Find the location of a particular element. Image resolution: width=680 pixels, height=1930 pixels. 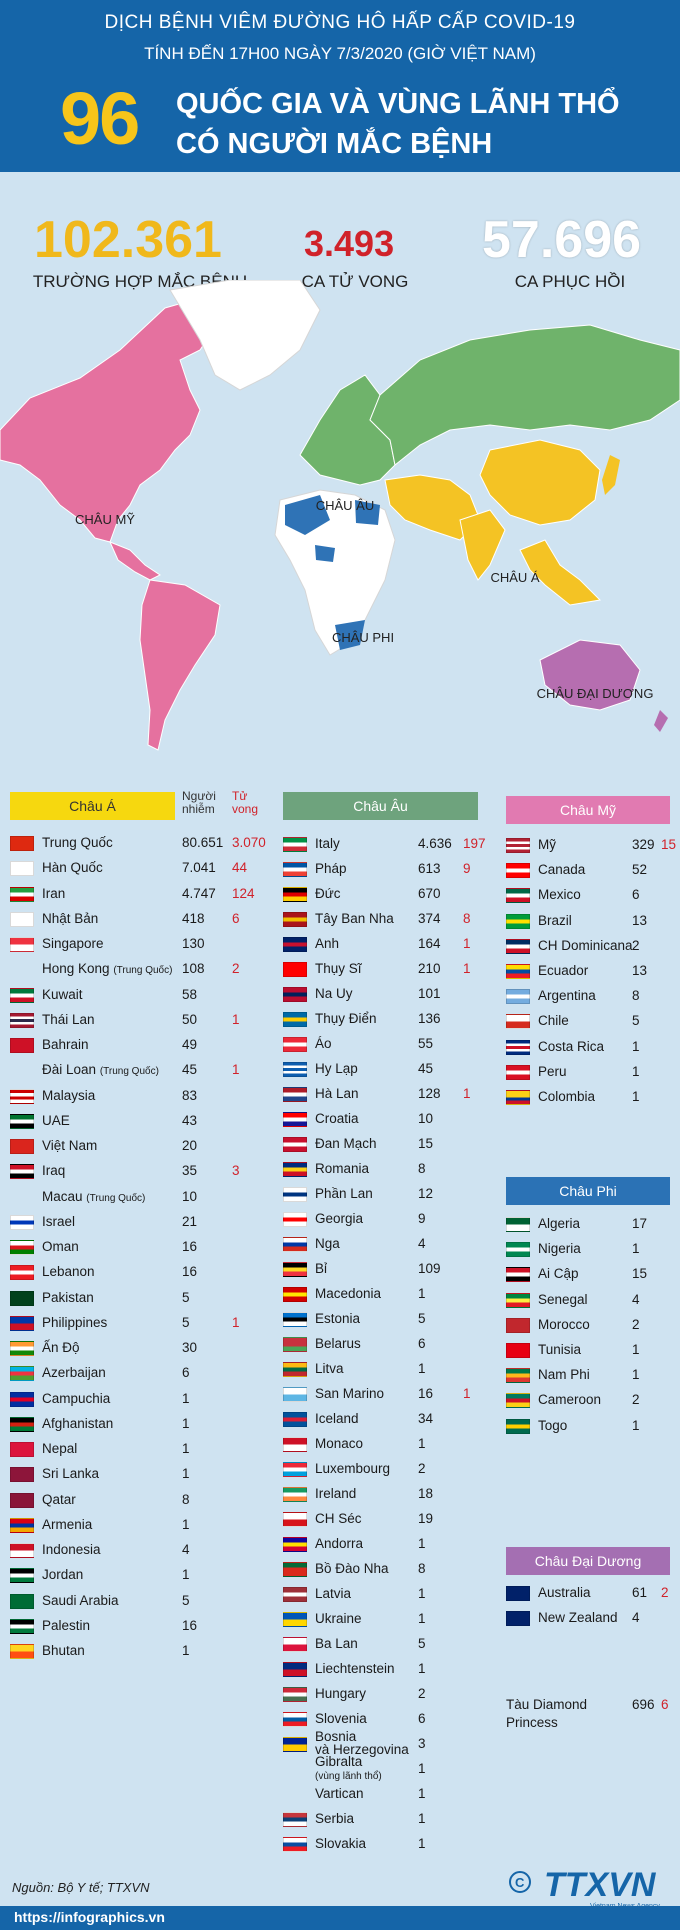

country-name: Nam Phi is located at coordinates (564, 1375).